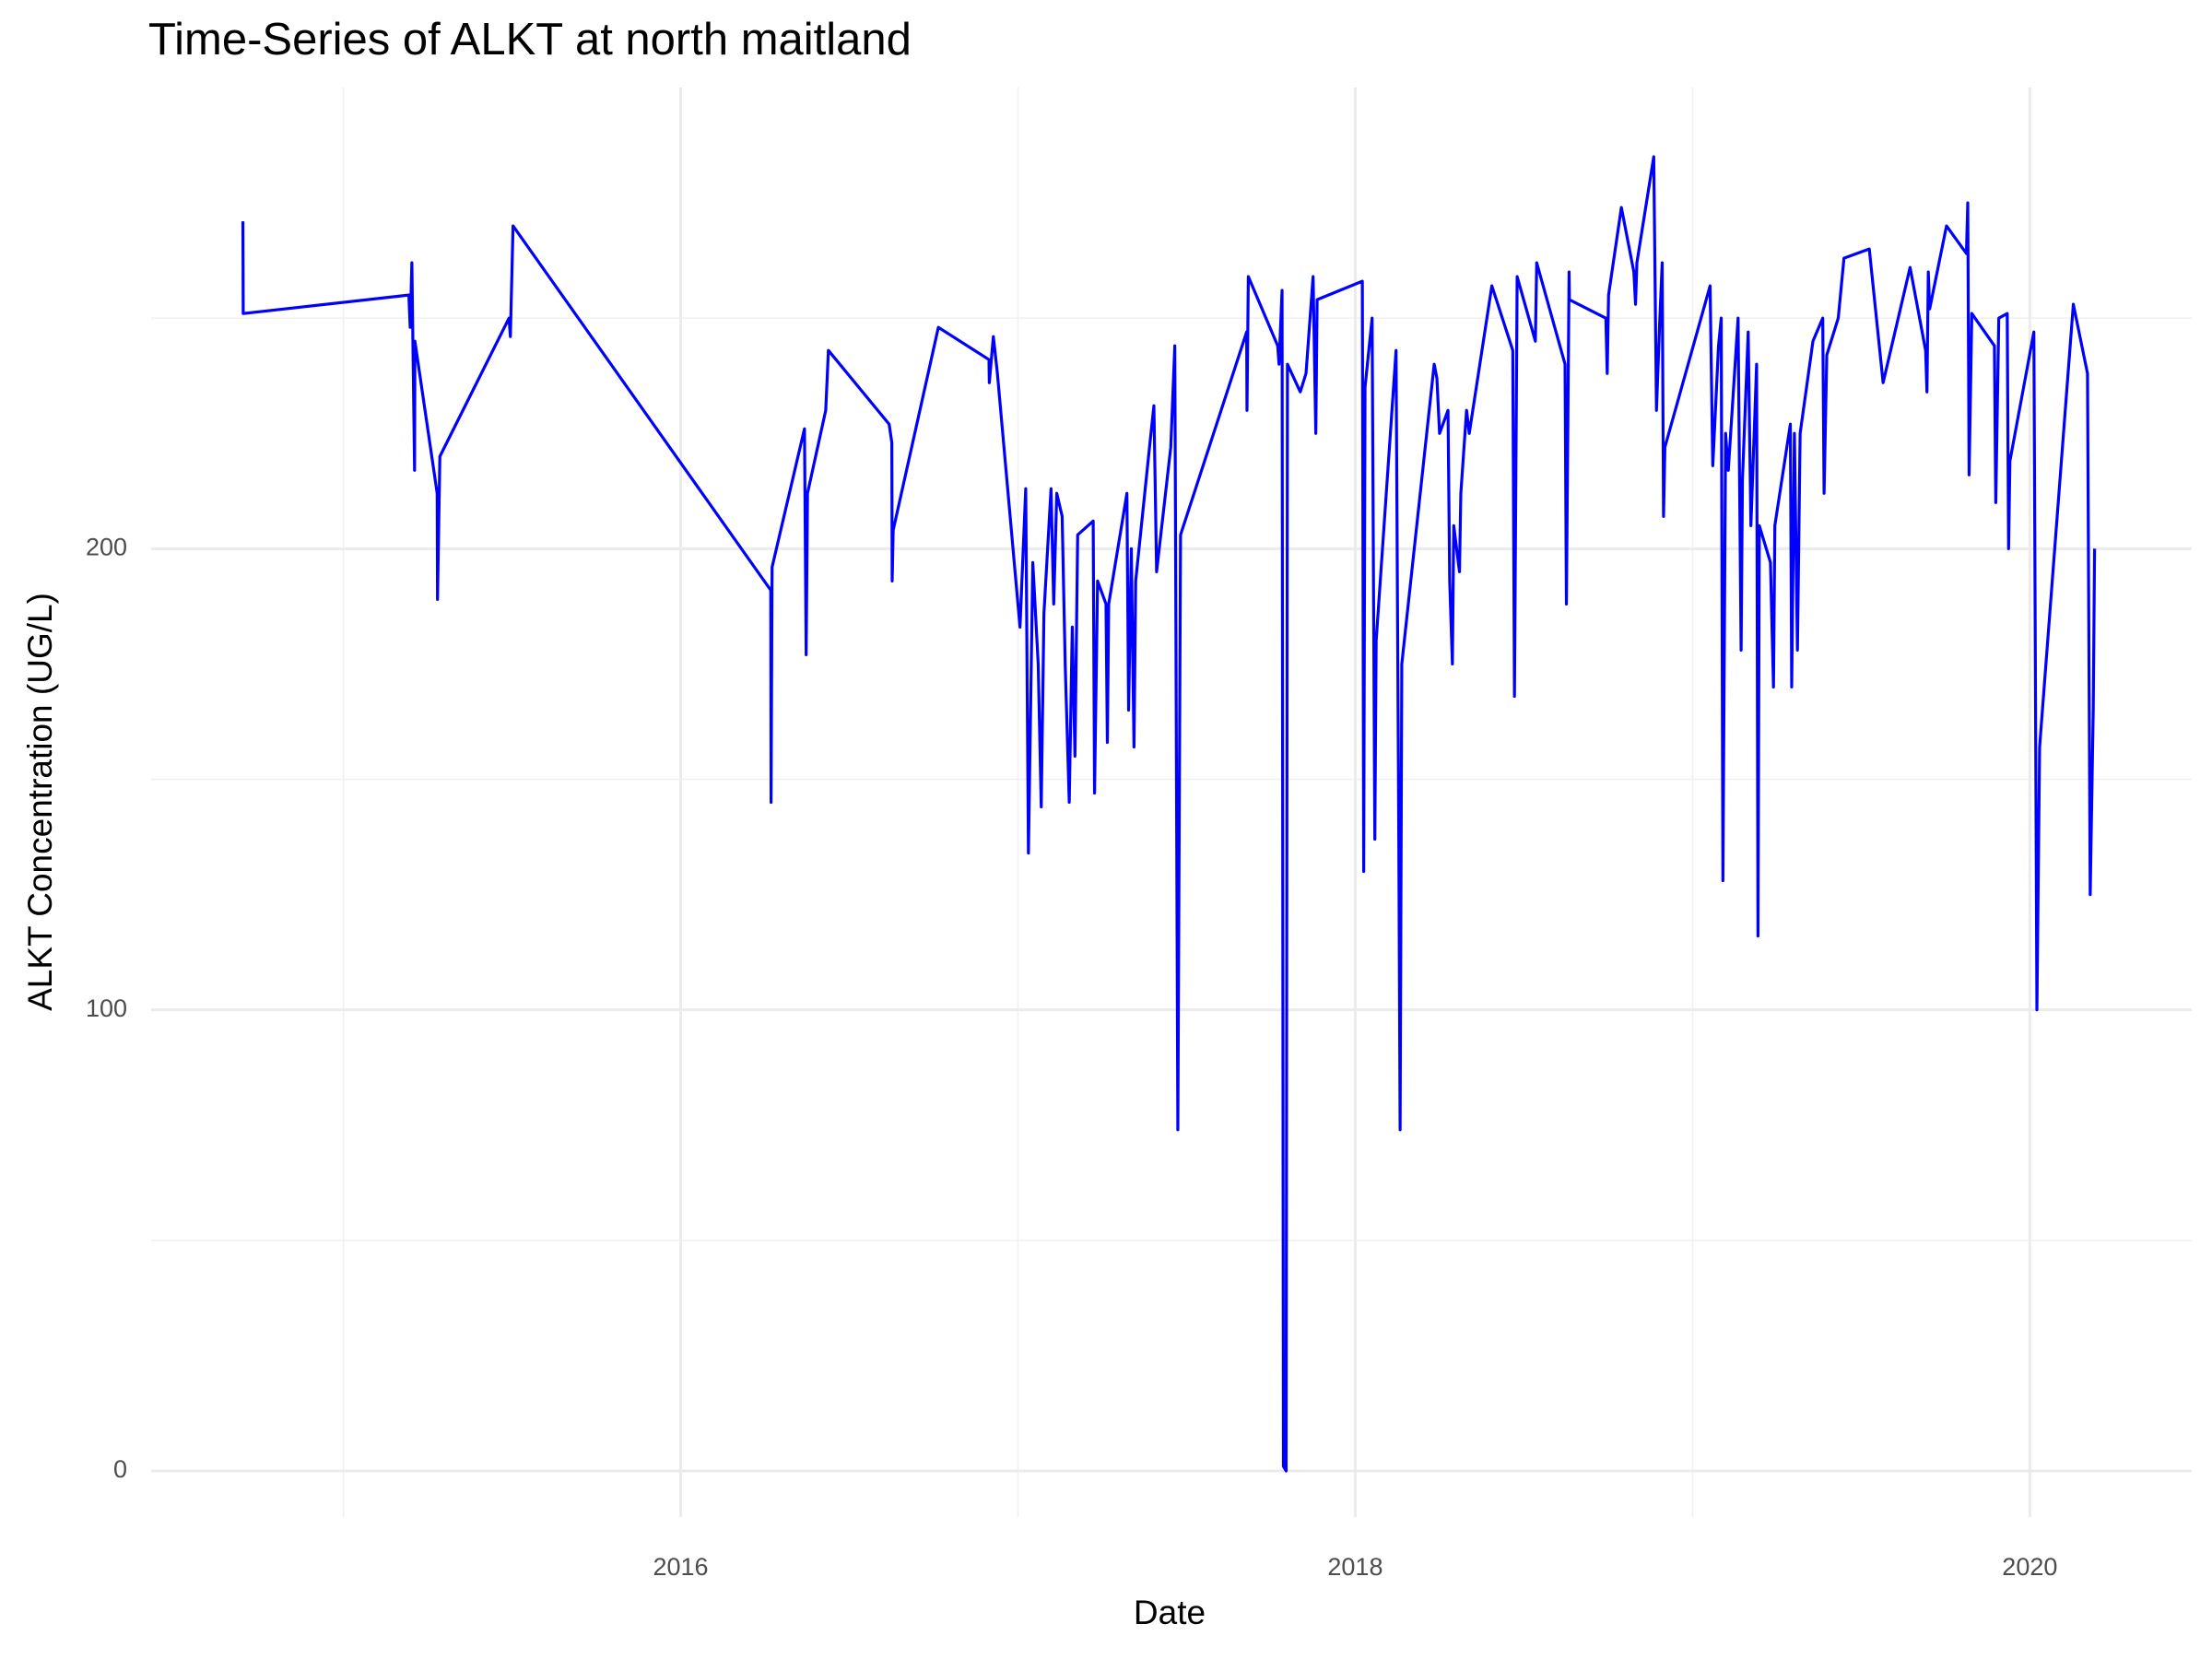 This screenshot has width=2212, height=1659. I want to click on x-tick-label: 2016, so click(681, 1567).